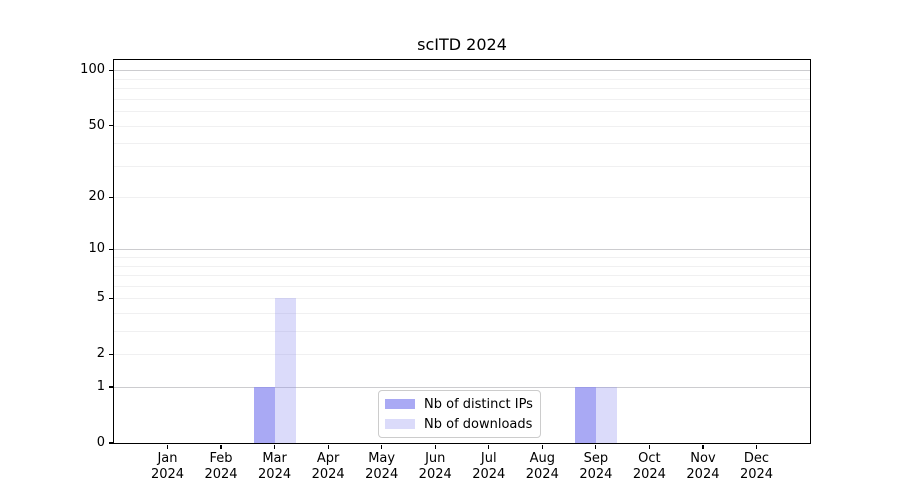 This screenshot has width=900, height=500. What do you see at coordinates (96, 197) in the screenshot?
I see `y-tick-label: 20` at bounding box center [96, 197].